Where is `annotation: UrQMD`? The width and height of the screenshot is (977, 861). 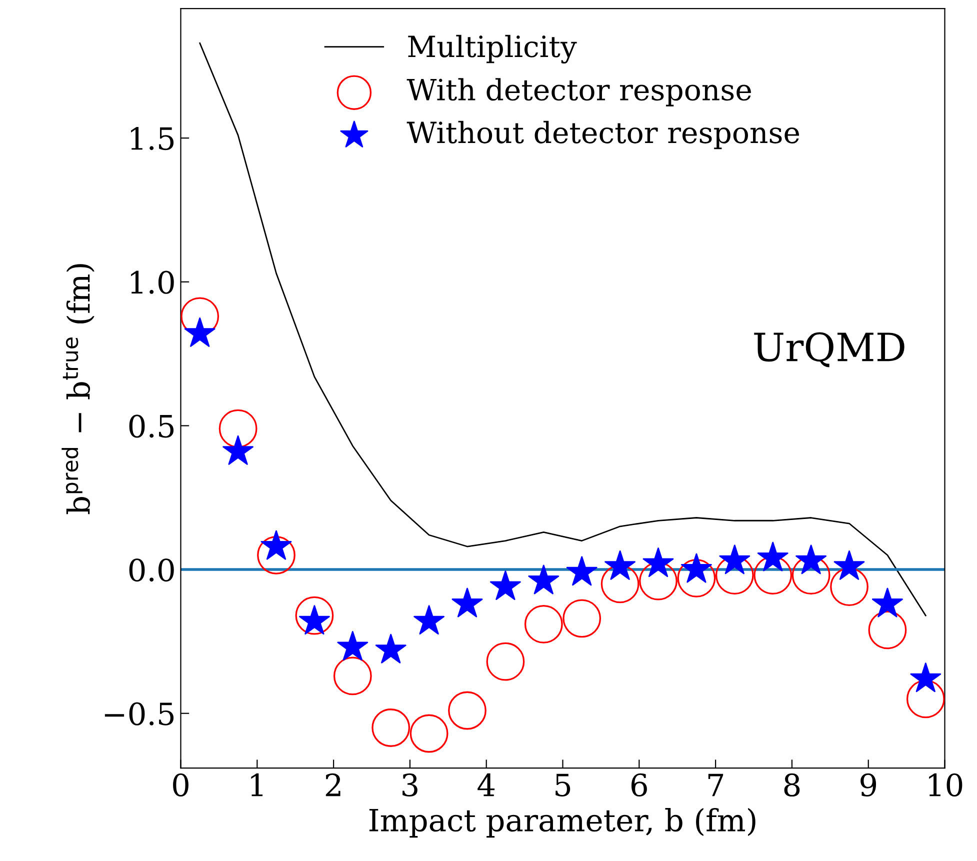
annotation: UrQMD is located at coordinates (829, 350).